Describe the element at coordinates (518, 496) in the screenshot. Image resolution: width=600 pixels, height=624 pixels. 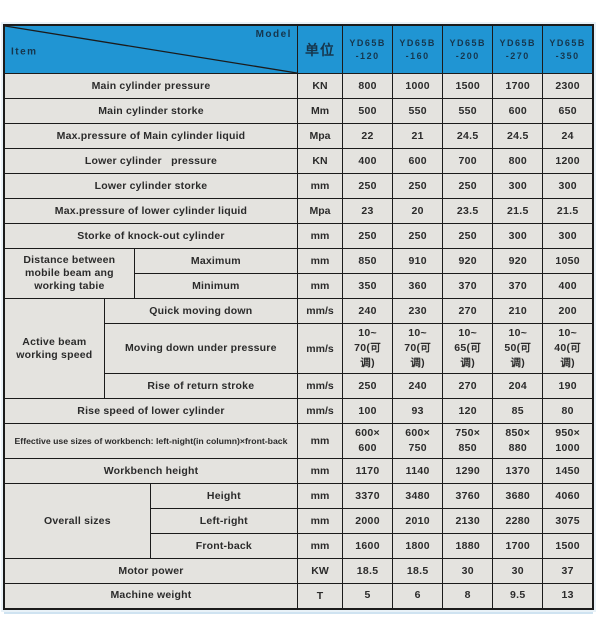
I see `value-cell: 3680` at that location.